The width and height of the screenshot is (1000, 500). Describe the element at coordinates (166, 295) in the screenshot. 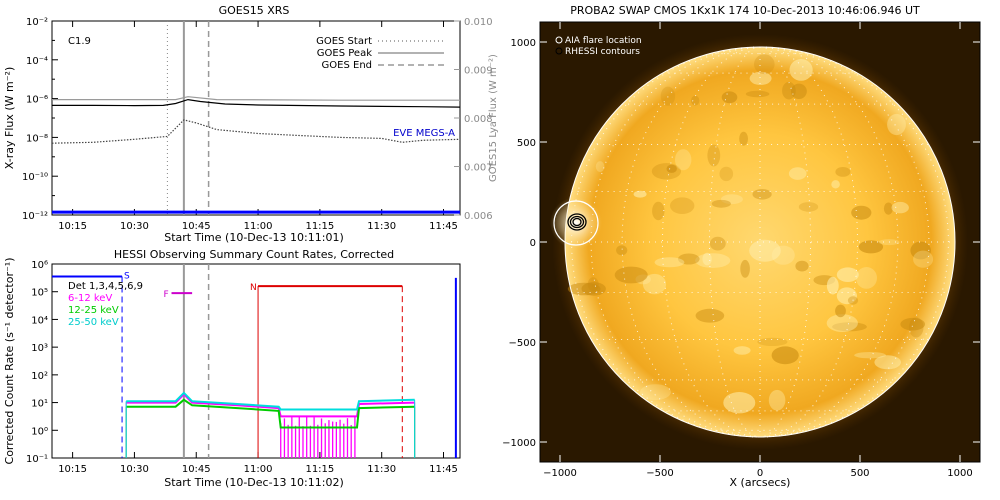

I see `flag-label-F: F` at that location.